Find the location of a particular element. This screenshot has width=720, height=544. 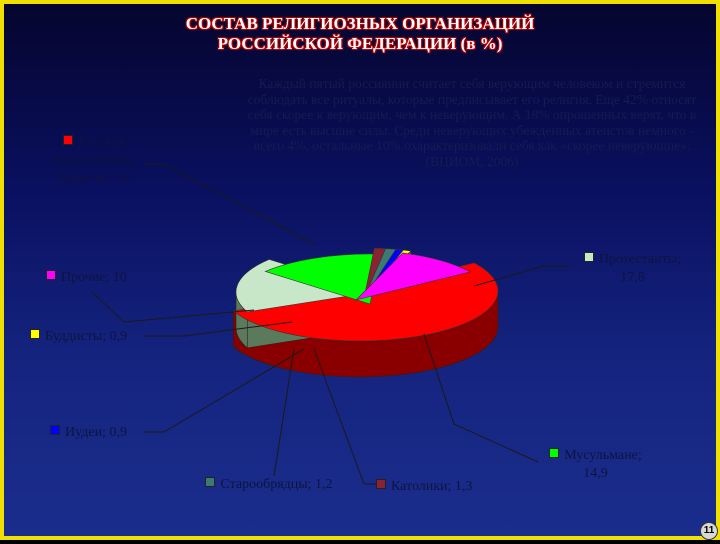

label-jews: Иудеи; 0,9 is located at coordinates (110, 433).